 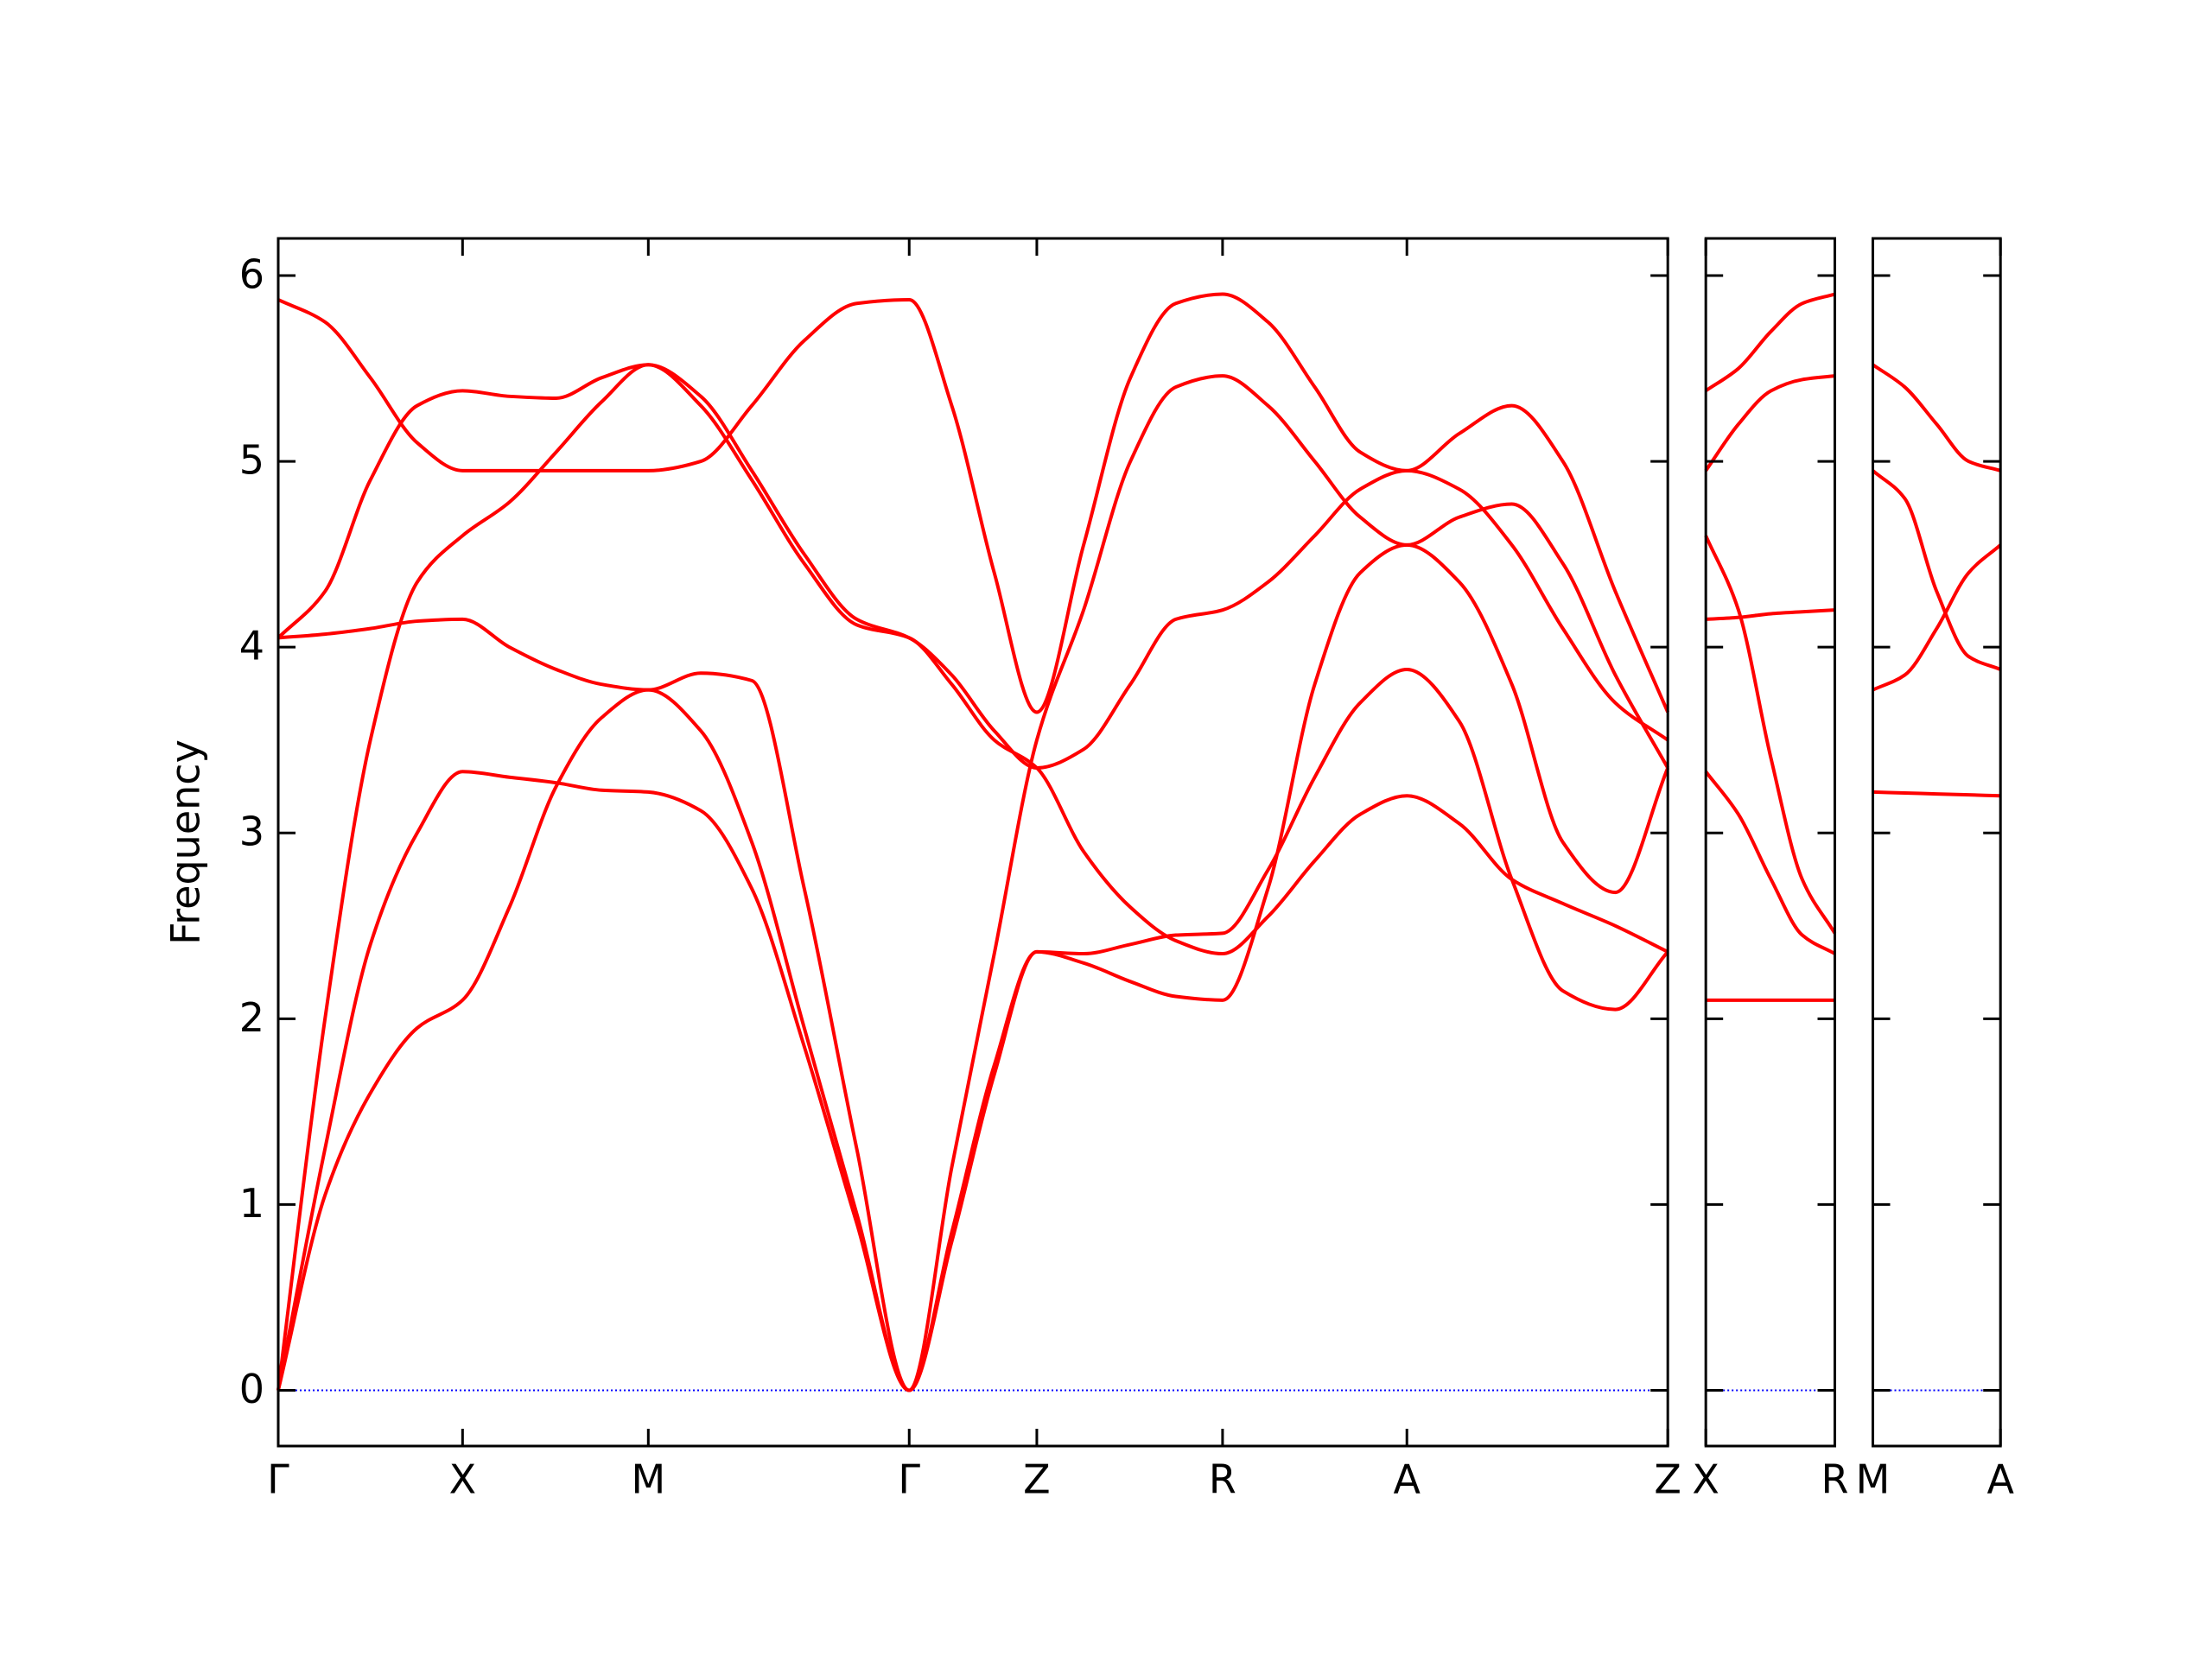 What do you see at coordinates (251, 646) in the screenshot?
I see `y-tick-label: 4` at bounding box center [251, 646].